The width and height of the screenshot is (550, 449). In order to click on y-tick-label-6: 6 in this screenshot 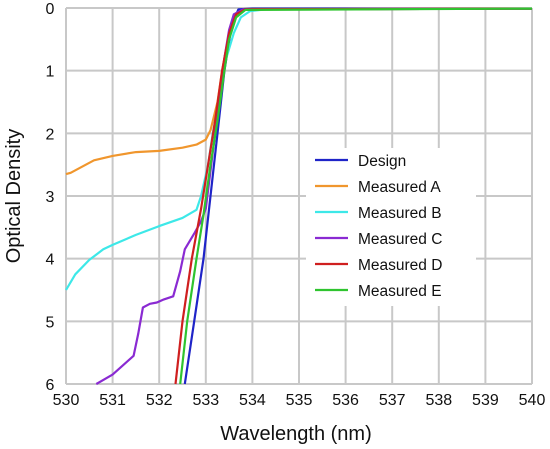, I will do `click(50, 385)`.